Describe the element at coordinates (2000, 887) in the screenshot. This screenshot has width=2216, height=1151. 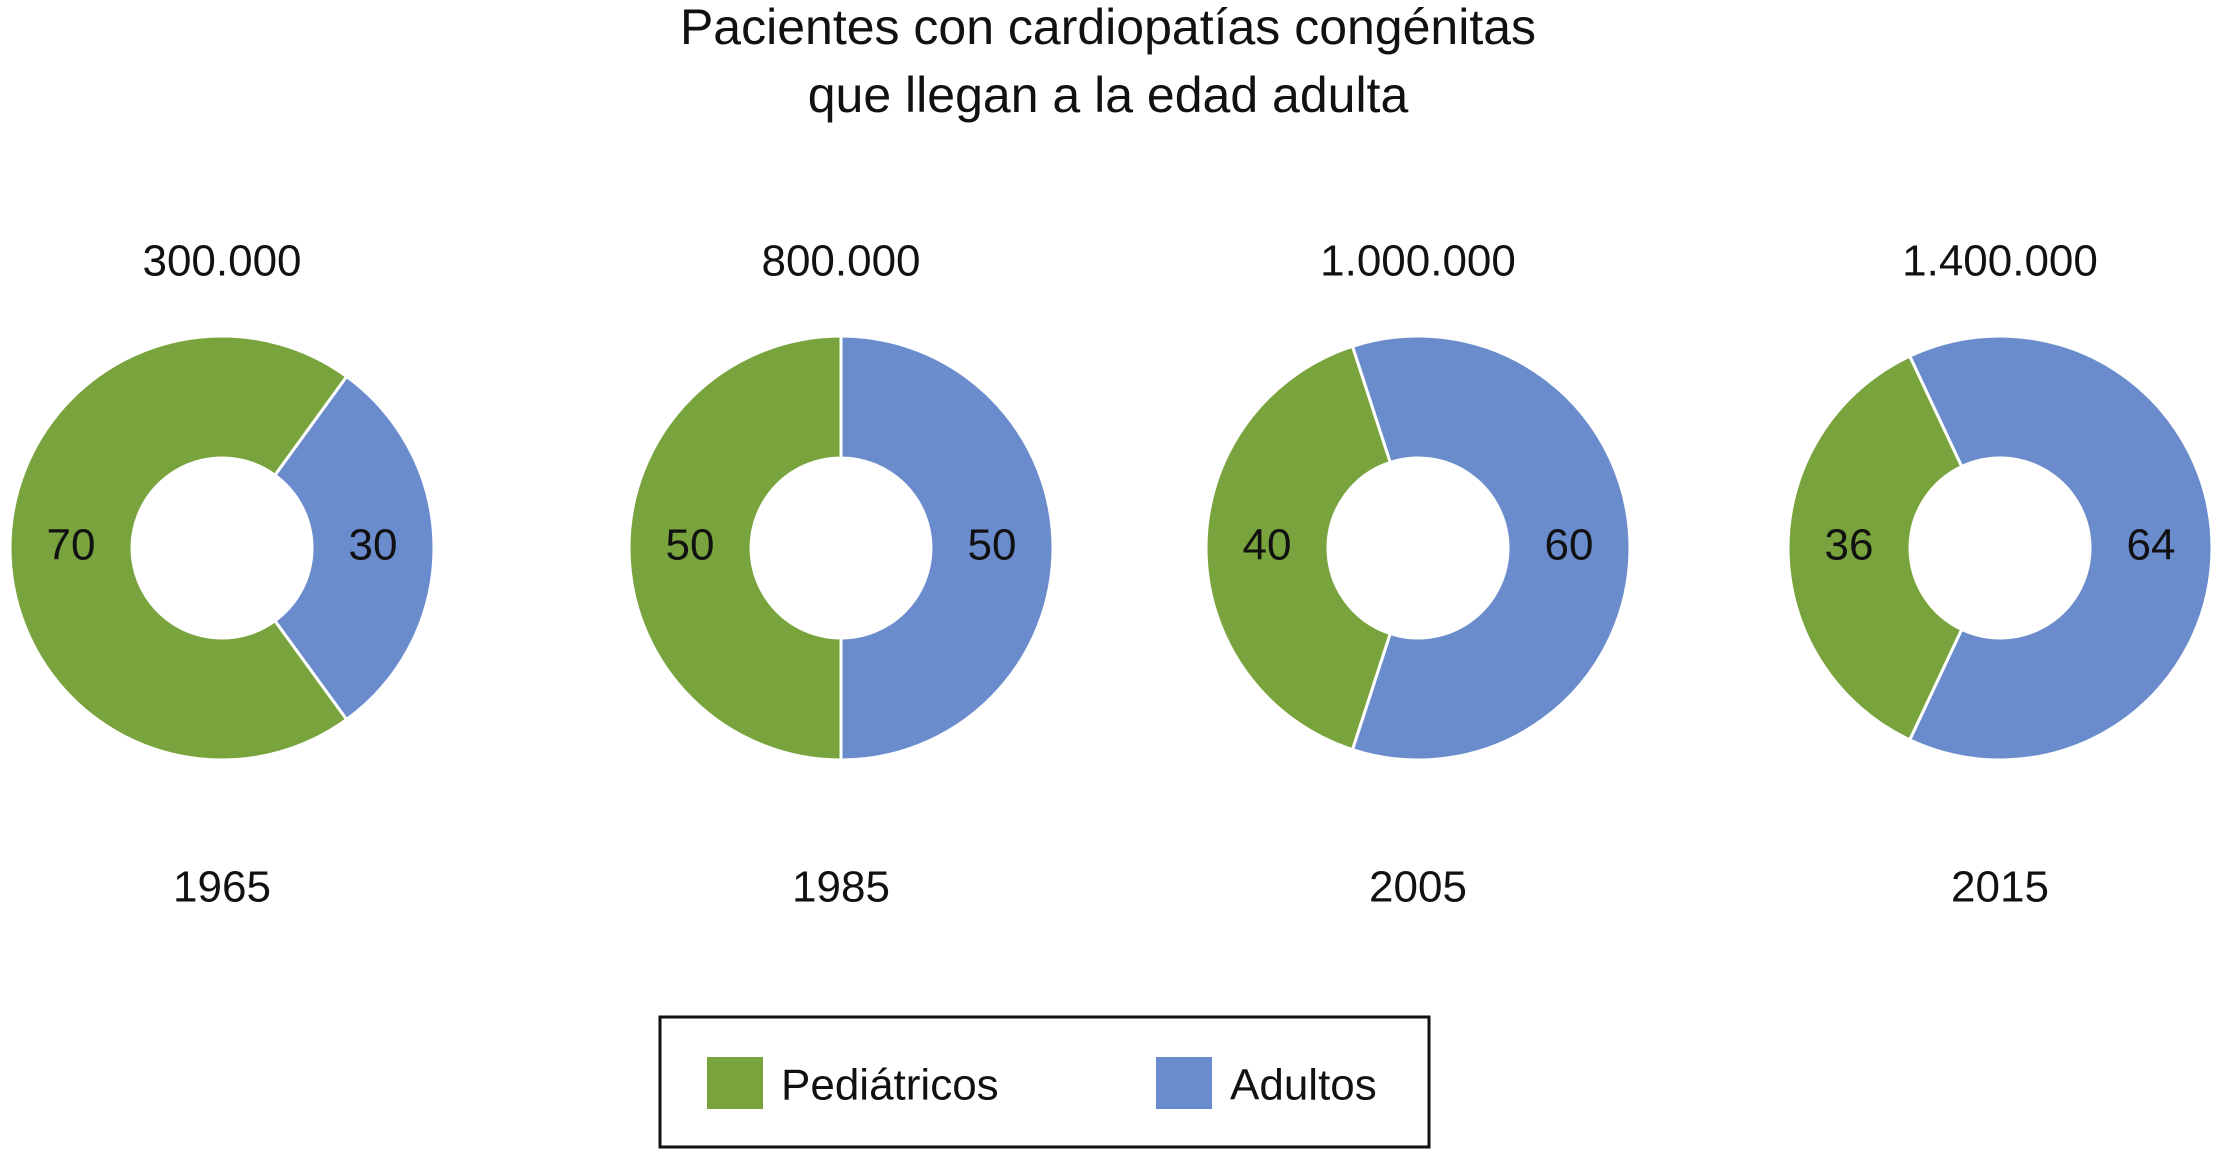
I see `x-label: 2015` at that location.